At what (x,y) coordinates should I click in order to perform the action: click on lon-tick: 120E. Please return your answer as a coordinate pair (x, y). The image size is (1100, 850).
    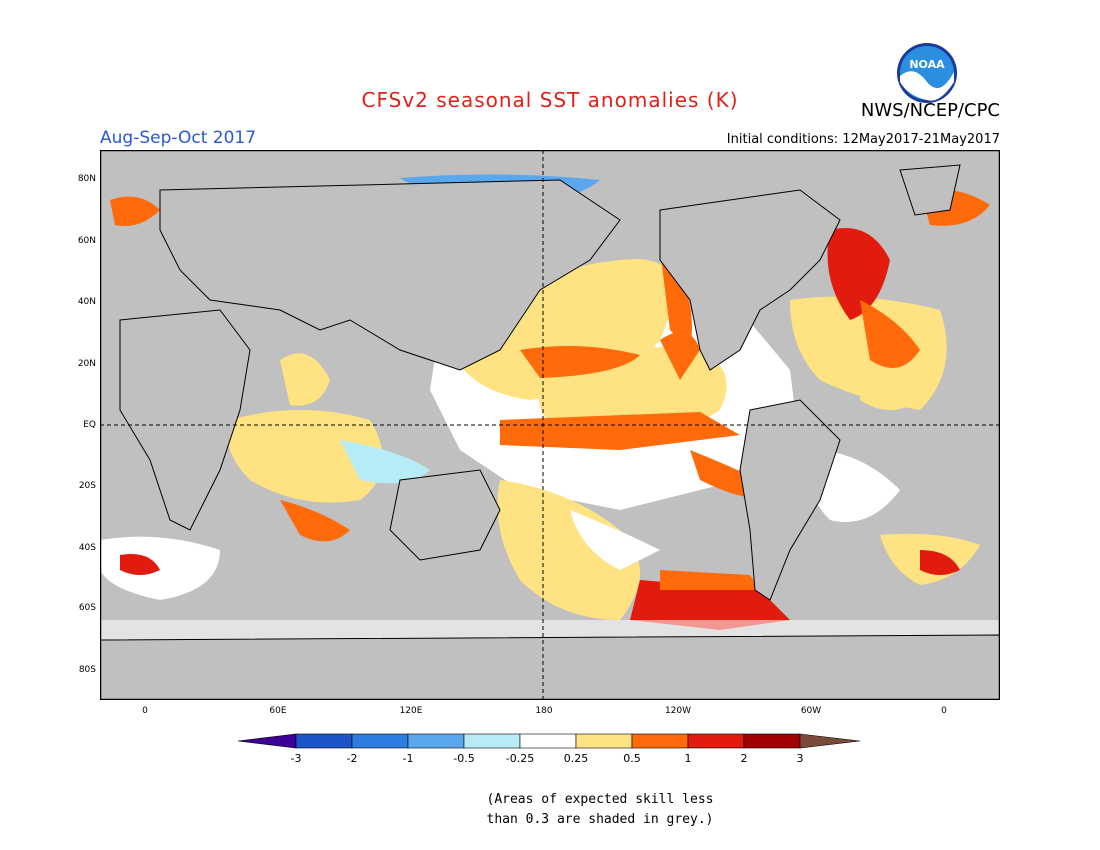
    Looking at the image, I should click on (411, 711).